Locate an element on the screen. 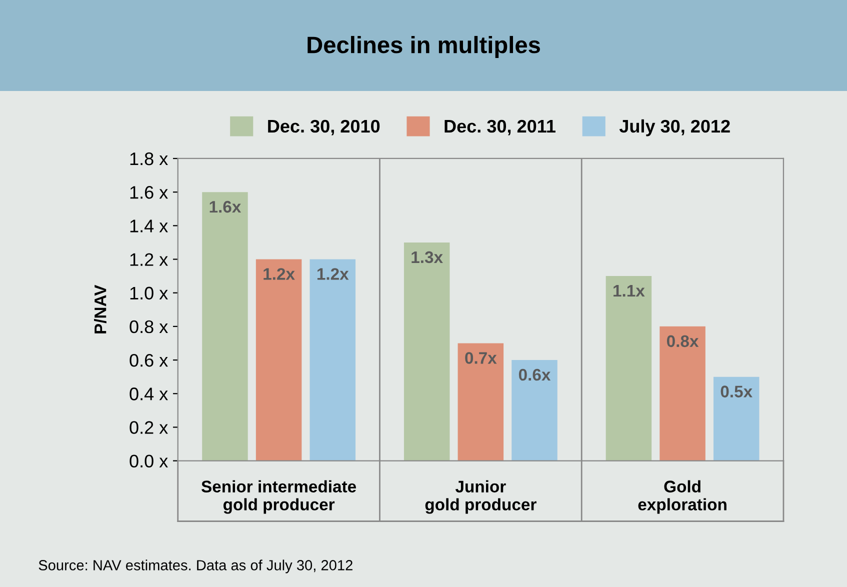 The height and width of the screenshot is (587, 847). source-note: Source: NAV estimates. Data as of July 30, 2012 is located at coordinates (195, 567).